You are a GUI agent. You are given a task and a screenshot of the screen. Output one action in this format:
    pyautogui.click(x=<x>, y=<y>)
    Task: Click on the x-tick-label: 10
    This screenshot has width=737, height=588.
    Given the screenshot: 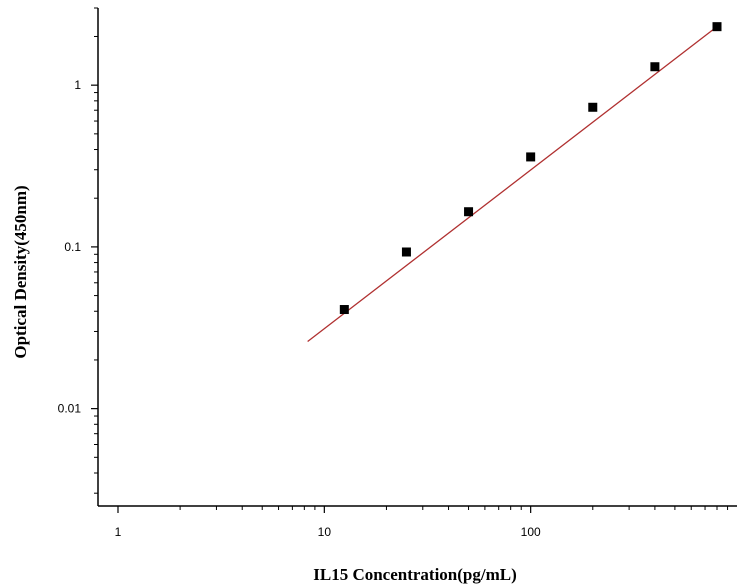 What is the action you would take?
    pyautogui.click(x=325, y=532)
    